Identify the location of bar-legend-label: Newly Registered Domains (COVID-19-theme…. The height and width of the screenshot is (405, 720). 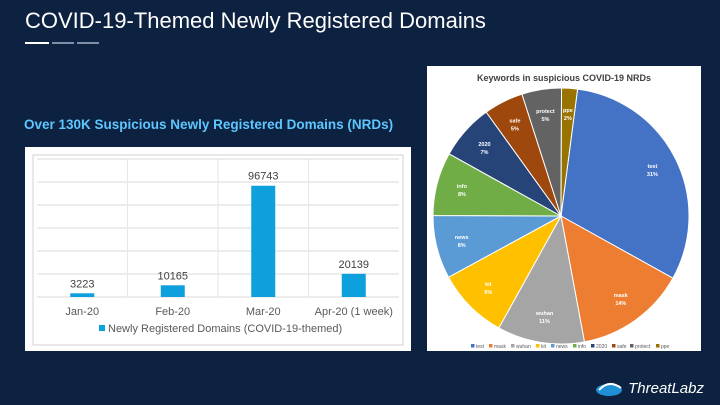
(225, 329).